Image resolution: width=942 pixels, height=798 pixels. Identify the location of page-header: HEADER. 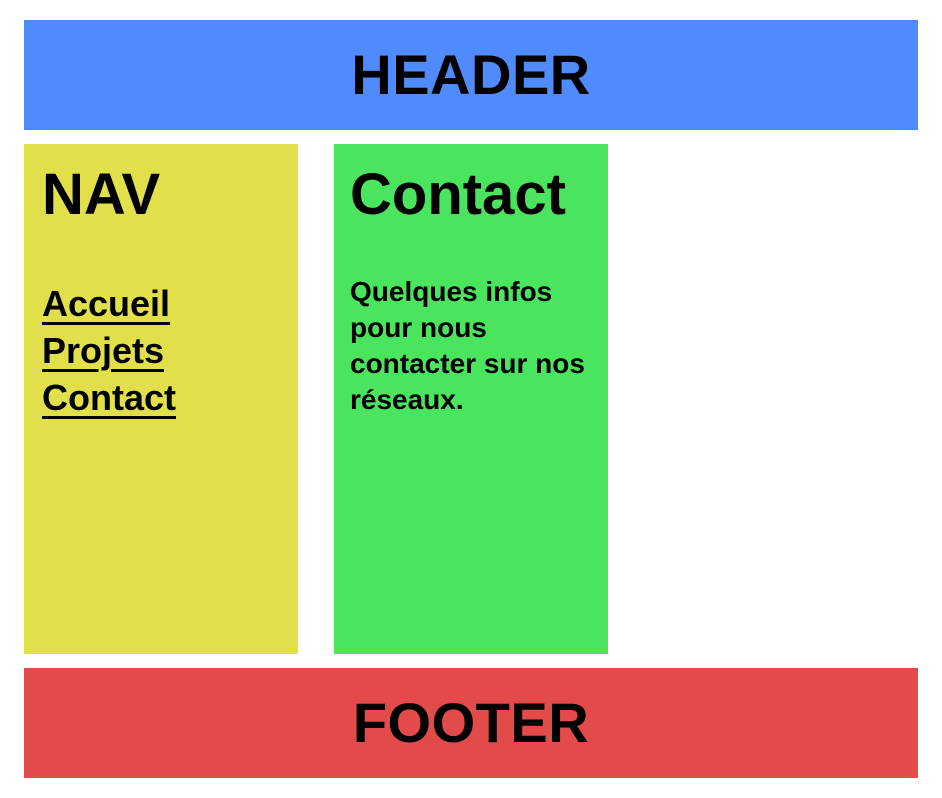
(471, 75).